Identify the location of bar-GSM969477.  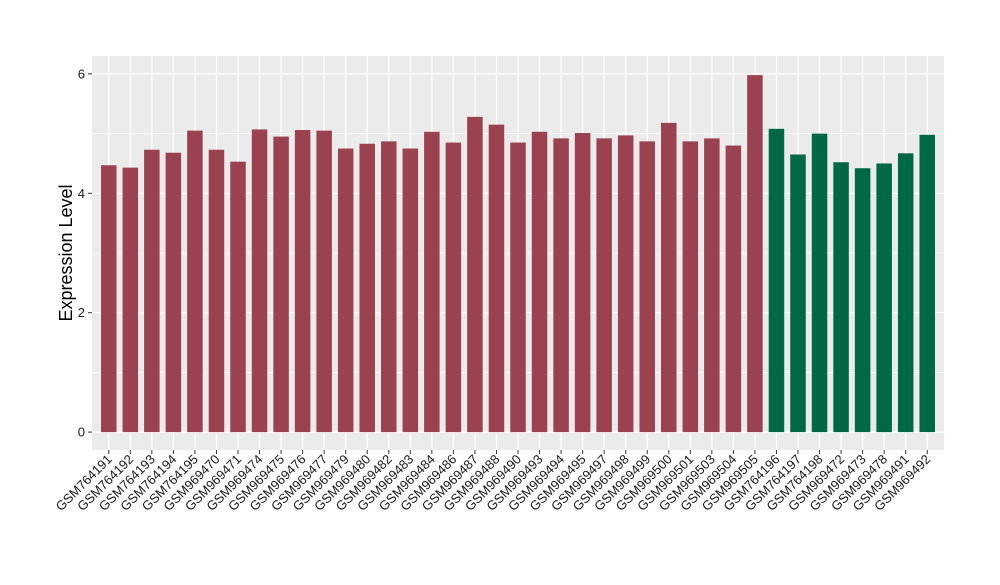
(324, 281).